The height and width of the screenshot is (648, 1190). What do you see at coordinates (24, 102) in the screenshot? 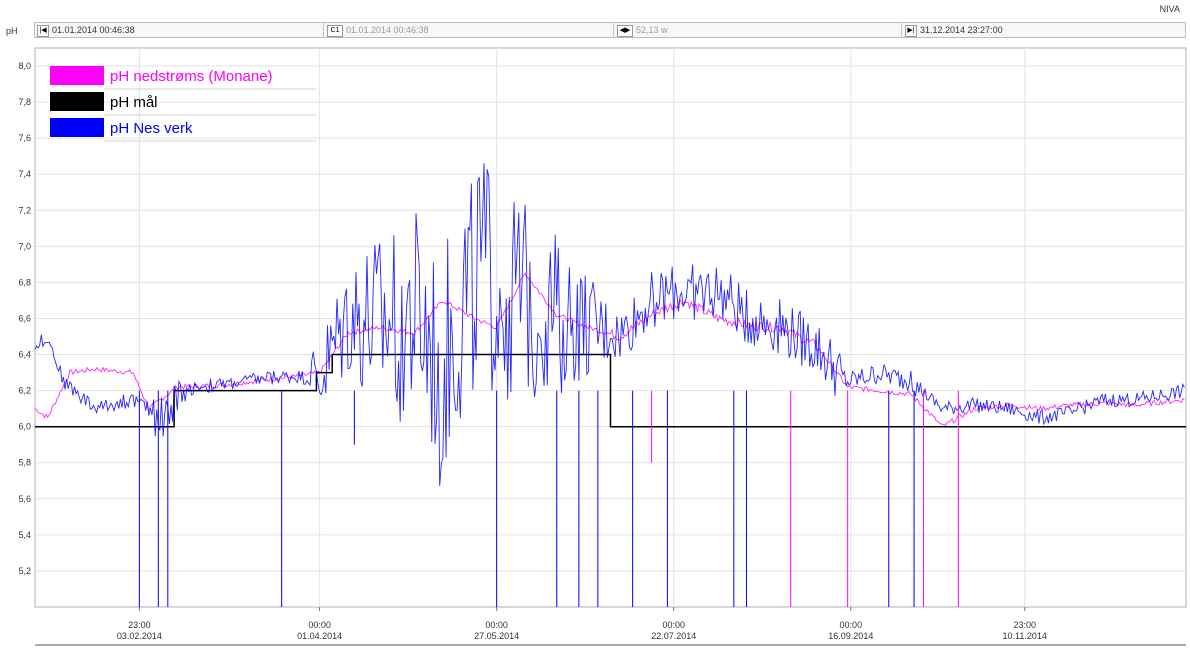
I see `y-tick-label: 7,8` at bounding box center [24, 102].